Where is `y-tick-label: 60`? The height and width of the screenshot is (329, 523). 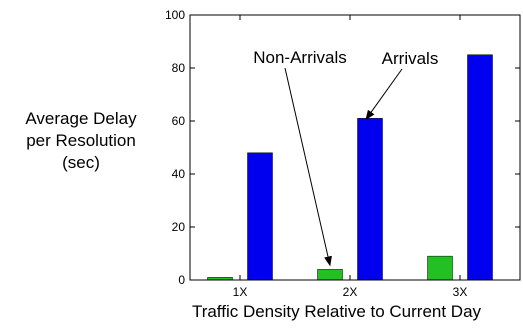 y-tick-label: 60 is located at coordinates (179, 121).